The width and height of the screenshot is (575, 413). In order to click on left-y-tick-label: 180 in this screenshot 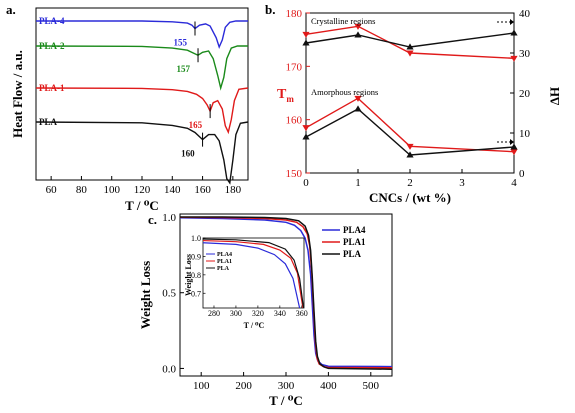, I will do `click(294, 14)`.